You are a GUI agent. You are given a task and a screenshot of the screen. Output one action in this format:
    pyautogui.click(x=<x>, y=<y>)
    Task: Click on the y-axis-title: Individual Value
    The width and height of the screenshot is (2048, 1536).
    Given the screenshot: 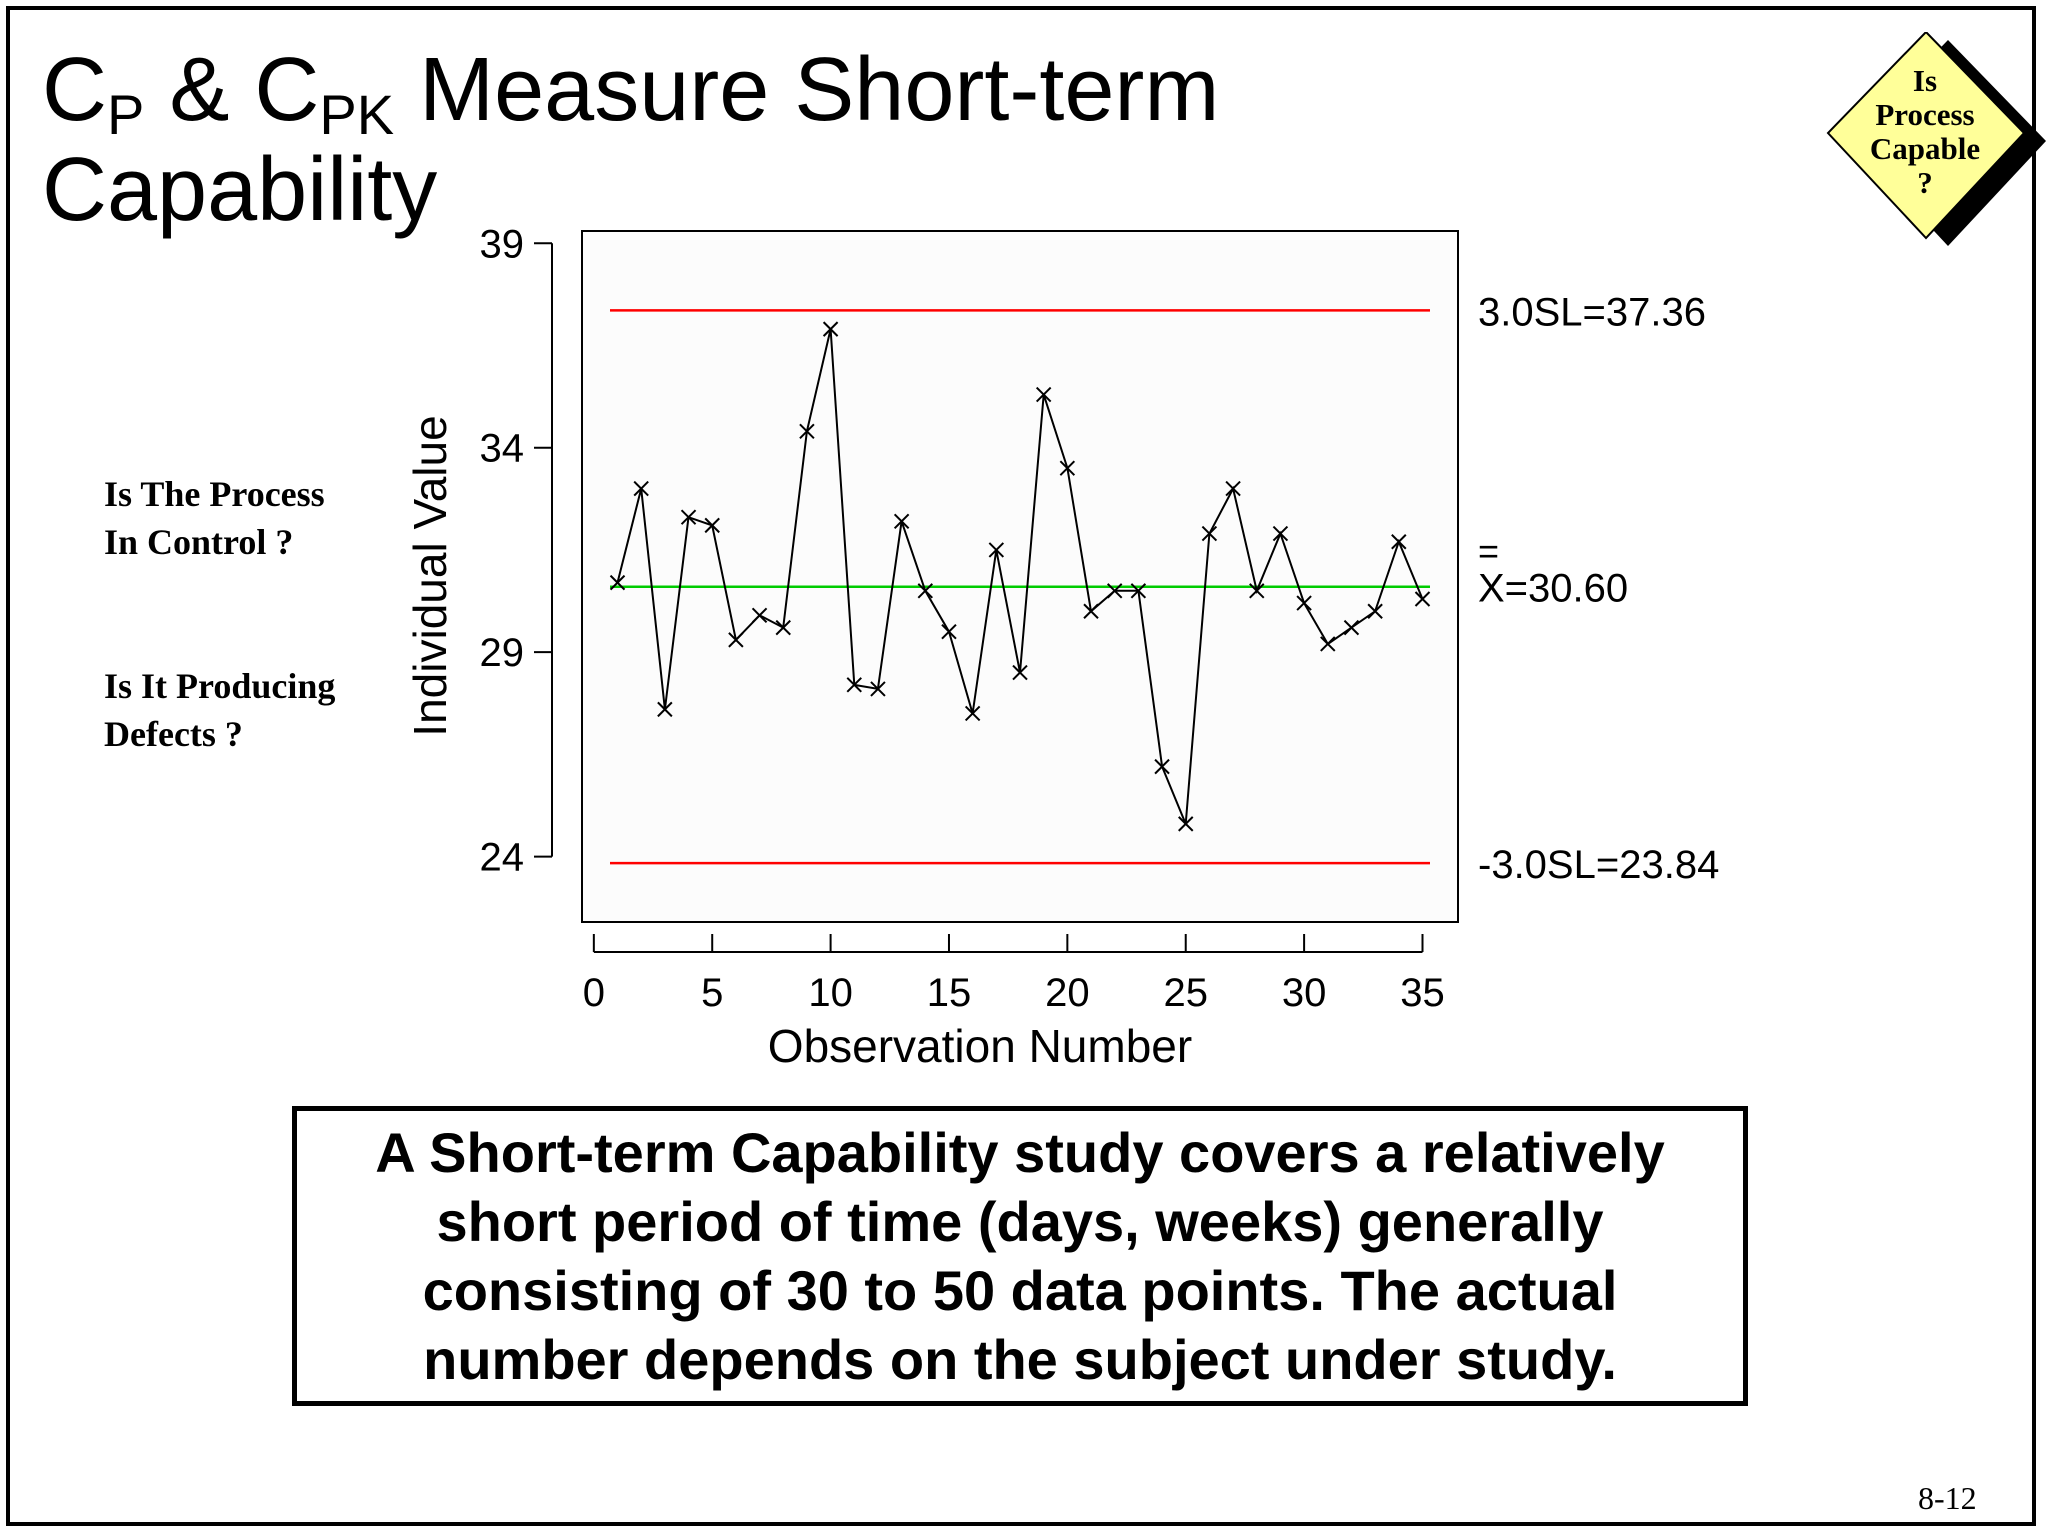 What is the action you would take?
    pyautogui.click(x=430, y=575)
    